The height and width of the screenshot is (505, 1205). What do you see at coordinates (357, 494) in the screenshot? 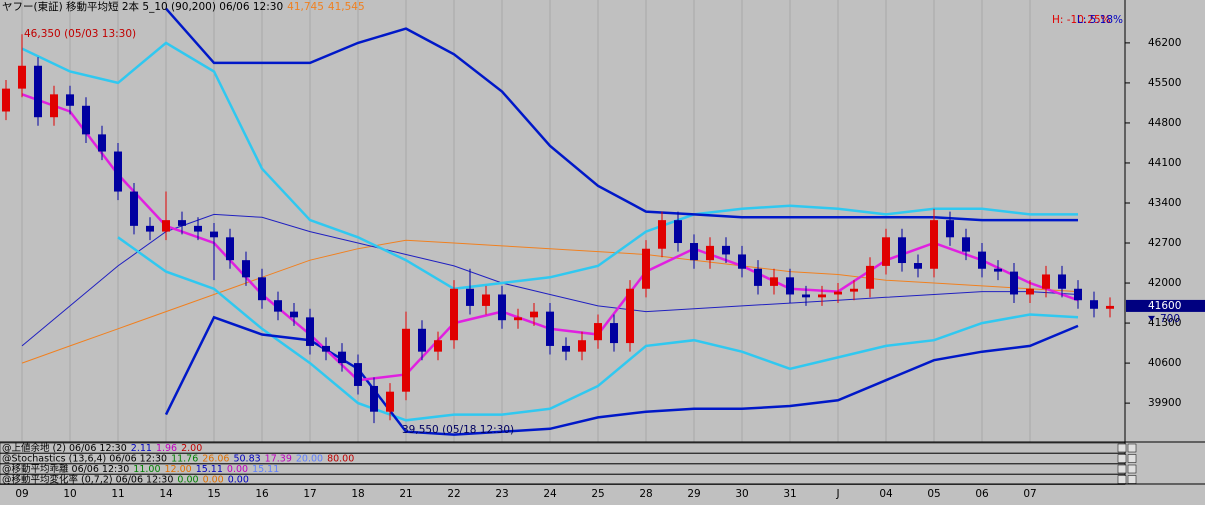
I see `x-tick-label: 18` at bounding box center [357, 494].